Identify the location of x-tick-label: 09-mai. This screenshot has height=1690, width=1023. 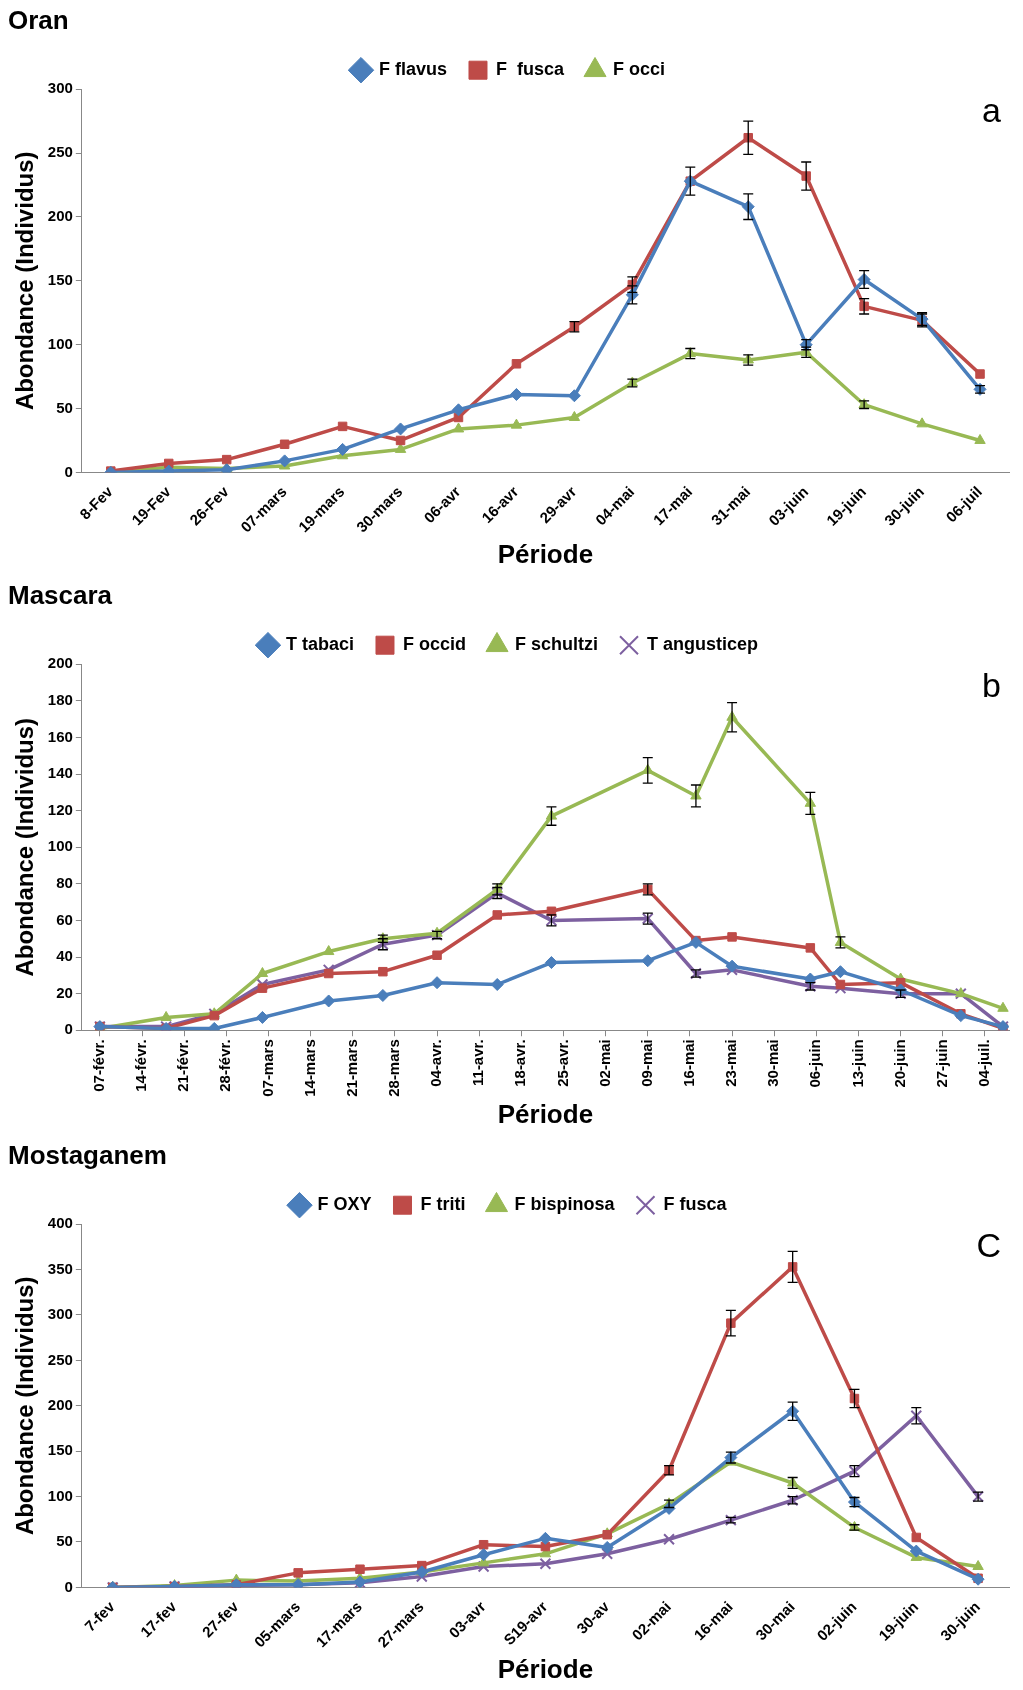
(646, 1063).